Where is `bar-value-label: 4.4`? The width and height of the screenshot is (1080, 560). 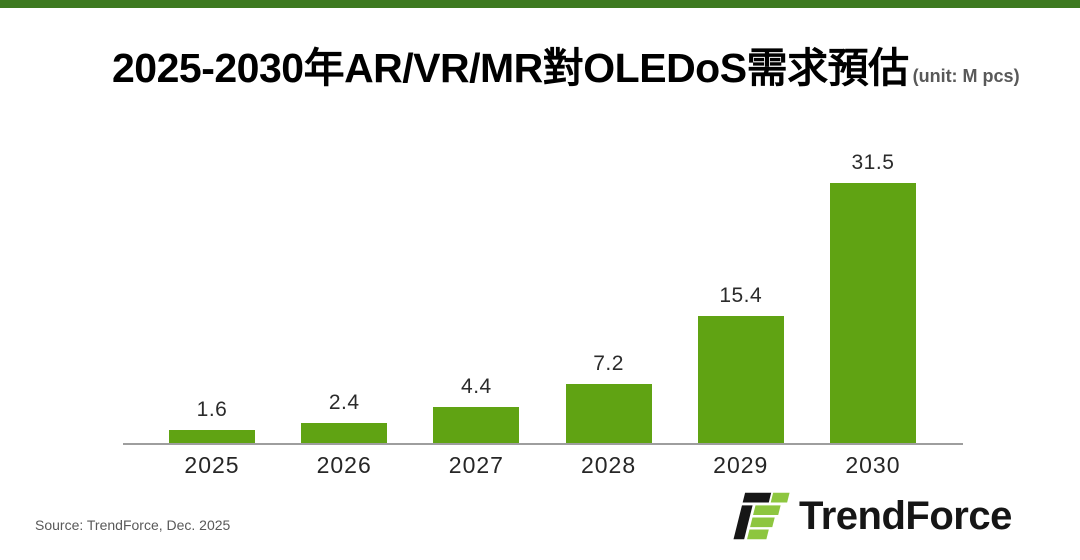
bar-value-label: 4.4 is located at coordinates (476, 386).